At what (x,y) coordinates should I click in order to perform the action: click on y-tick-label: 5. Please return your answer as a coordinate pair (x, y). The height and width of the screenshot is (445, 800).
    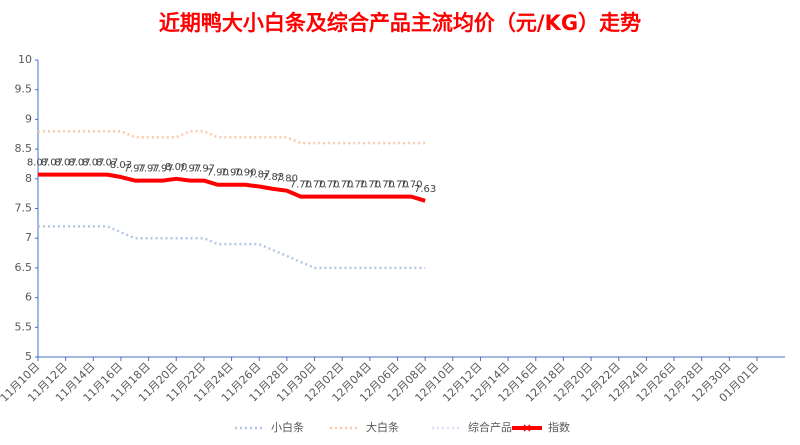
    Looking at the image, I should click on (28, 356).